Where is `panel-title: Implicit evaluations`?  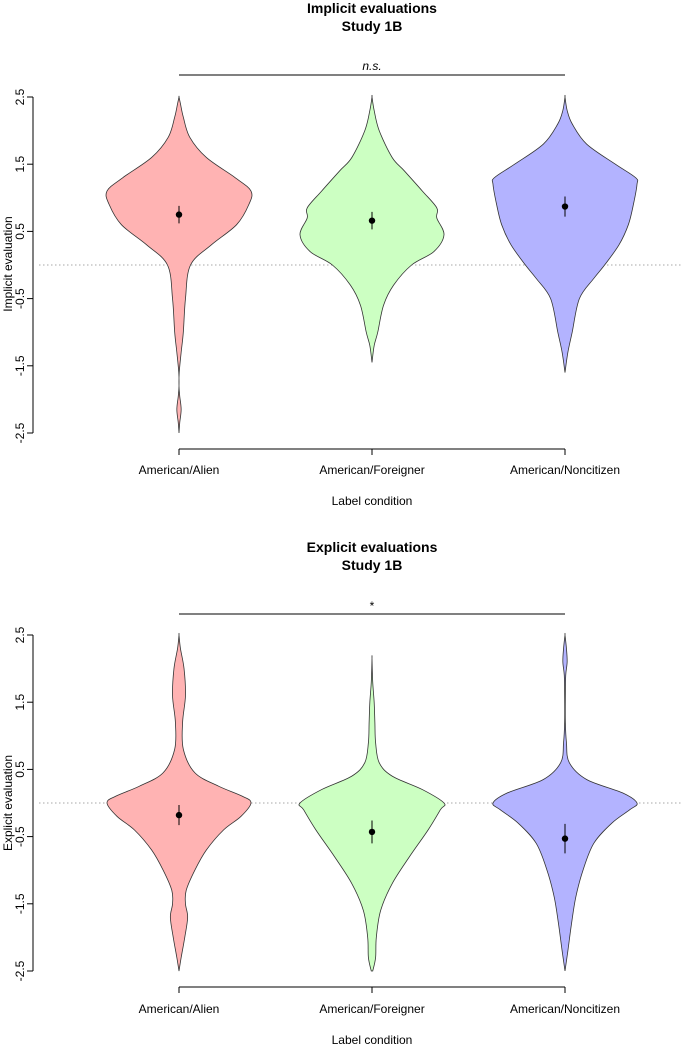
panel-title: Implicit evaluations is located at coordinates (372, 8).